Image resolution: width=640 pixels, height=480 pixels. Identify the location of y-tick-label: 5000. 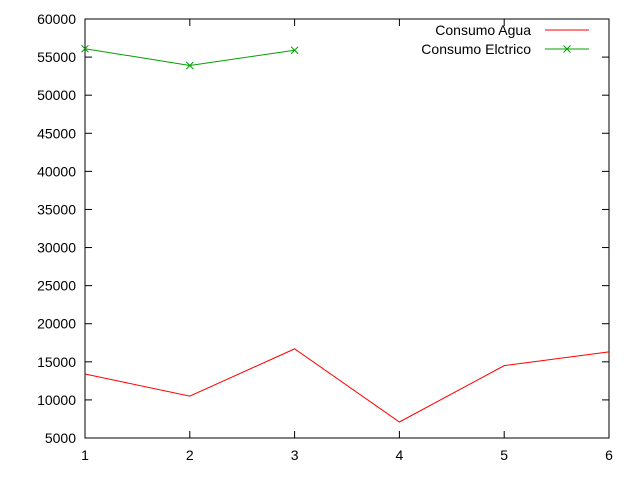
(60, 438).